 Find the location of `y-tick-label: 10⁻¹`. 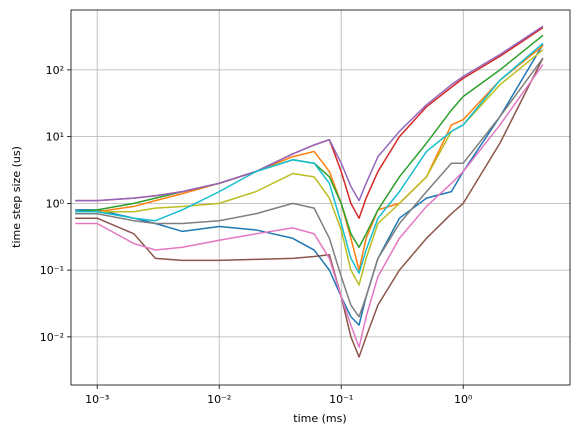

y-tick-label: 10⁻¹ is located at coordinates (52, 270).